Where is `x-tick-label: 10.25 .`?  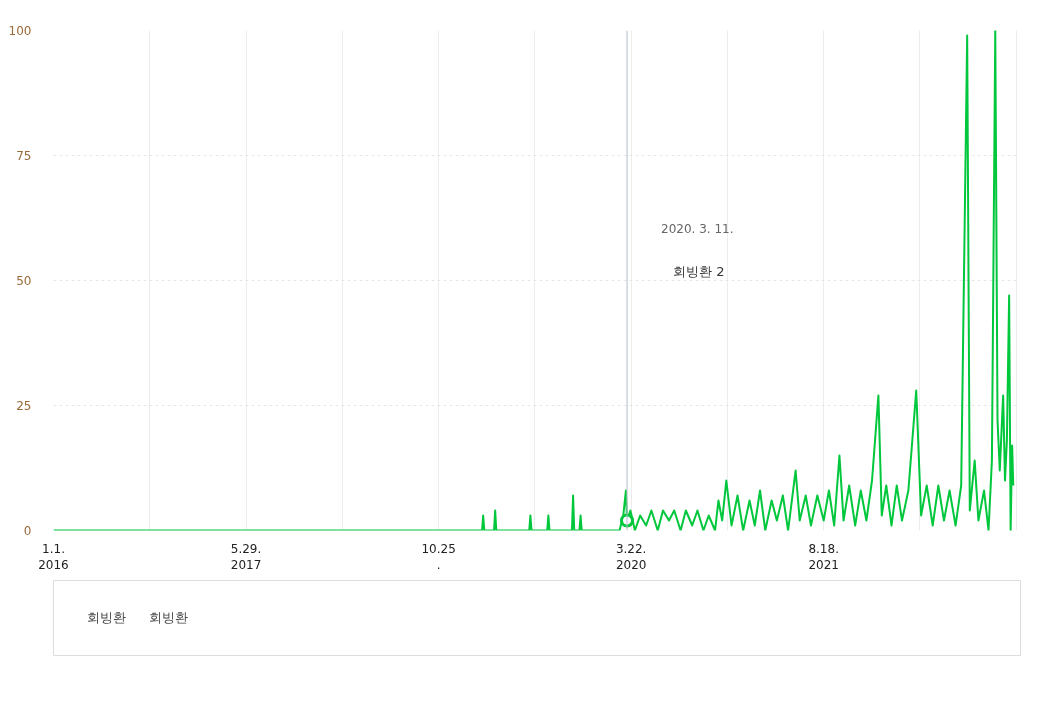 x-tick-label: 10.25 . is located at coordinates (438, 557).